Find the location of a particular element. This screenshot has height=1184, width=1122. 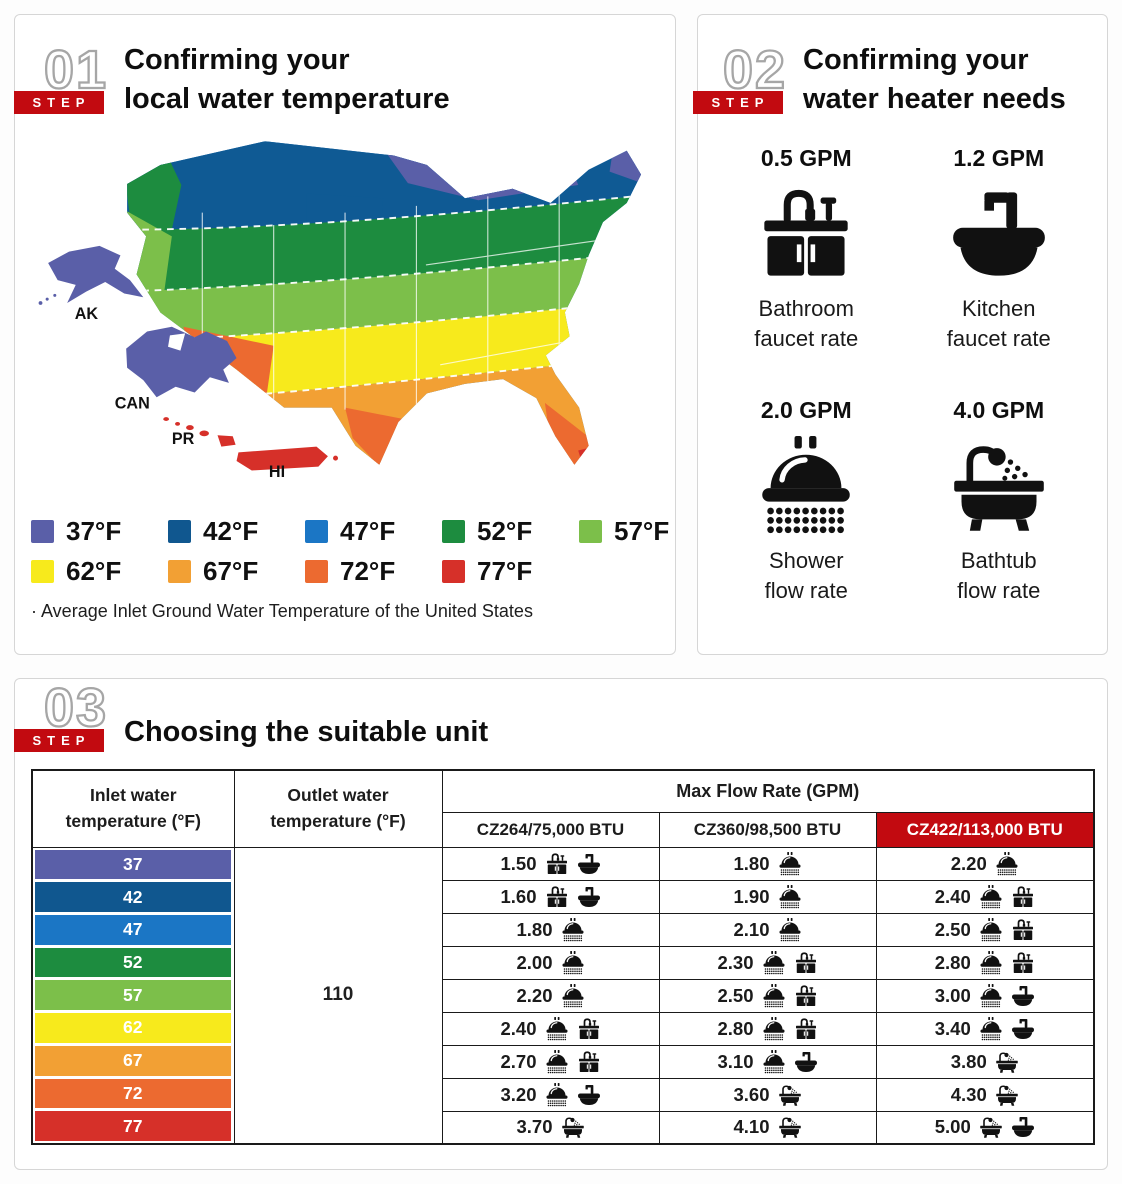

legend-item: 67°F is located at coordinates (236, 571).